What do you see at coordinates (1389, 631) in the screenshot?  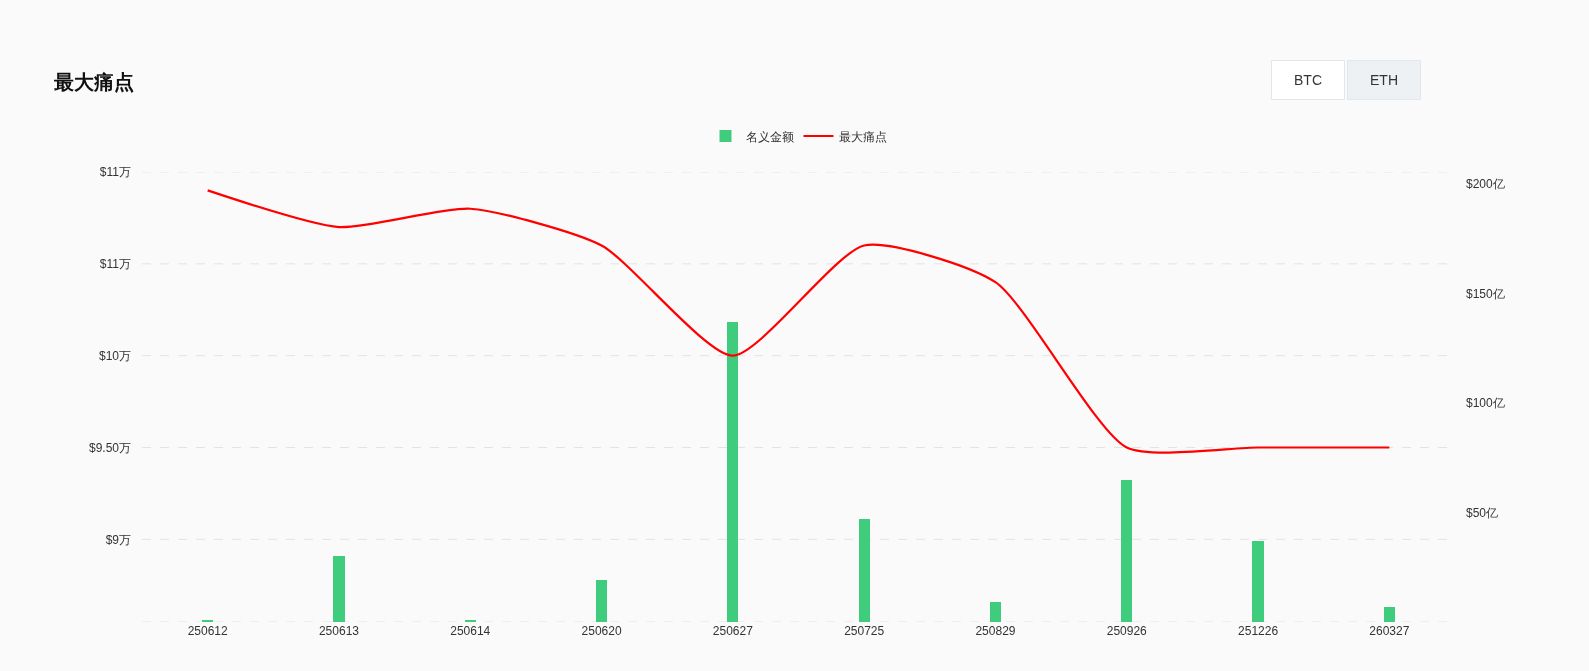 I see `x-tick-label: 260327` at bounding box center [1389, 631].